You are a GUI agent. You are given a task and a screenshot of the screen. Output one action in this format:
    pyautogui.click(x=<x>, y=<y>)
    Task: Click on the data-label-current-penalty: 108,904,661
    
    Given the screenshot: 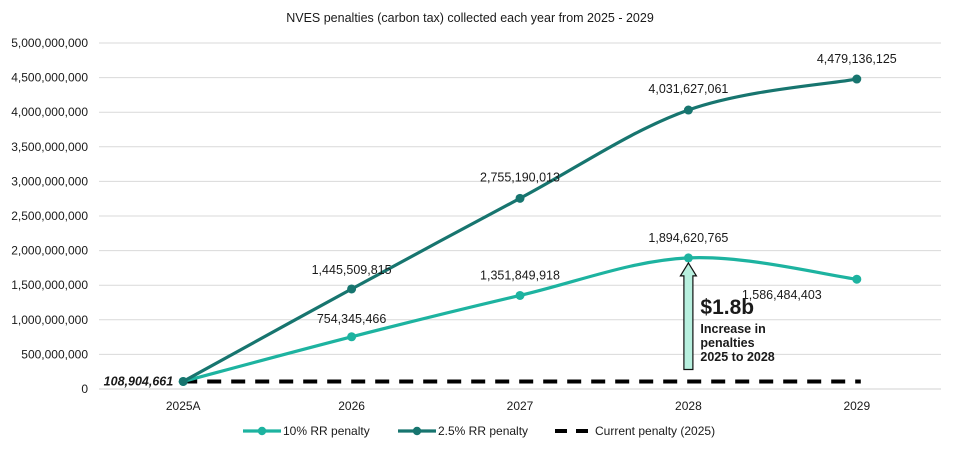 What is the action you would take?
    pyautogui.click(x=139, y=381)
    